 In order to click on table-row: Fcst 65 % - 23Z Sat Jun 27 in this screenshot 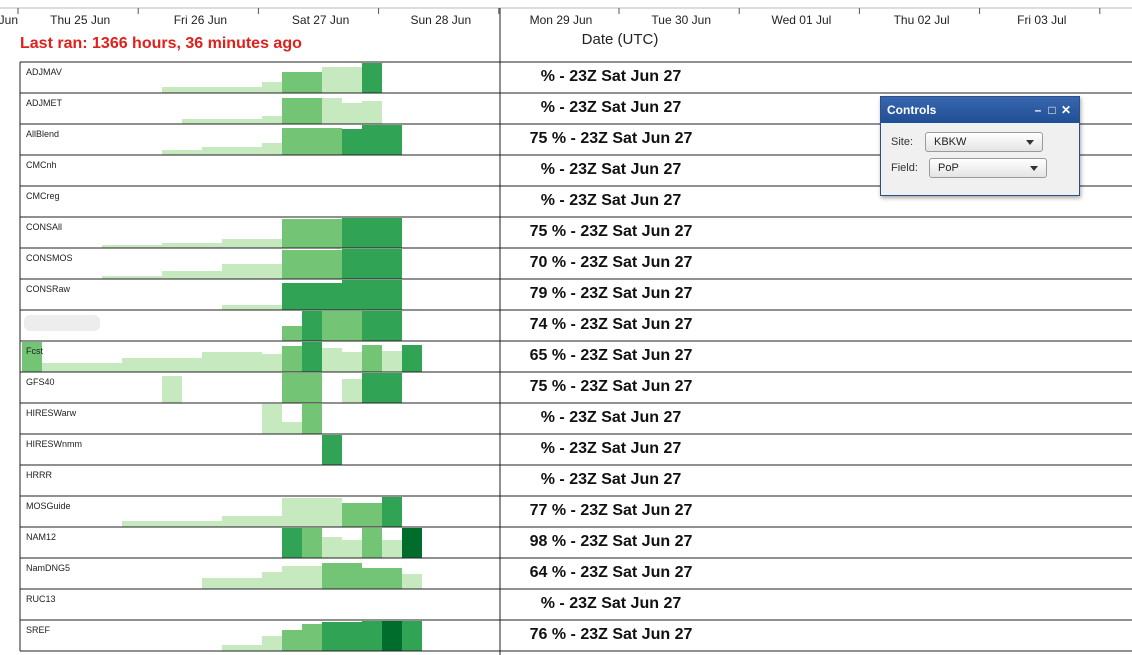, I will do `click(575, 356)`.